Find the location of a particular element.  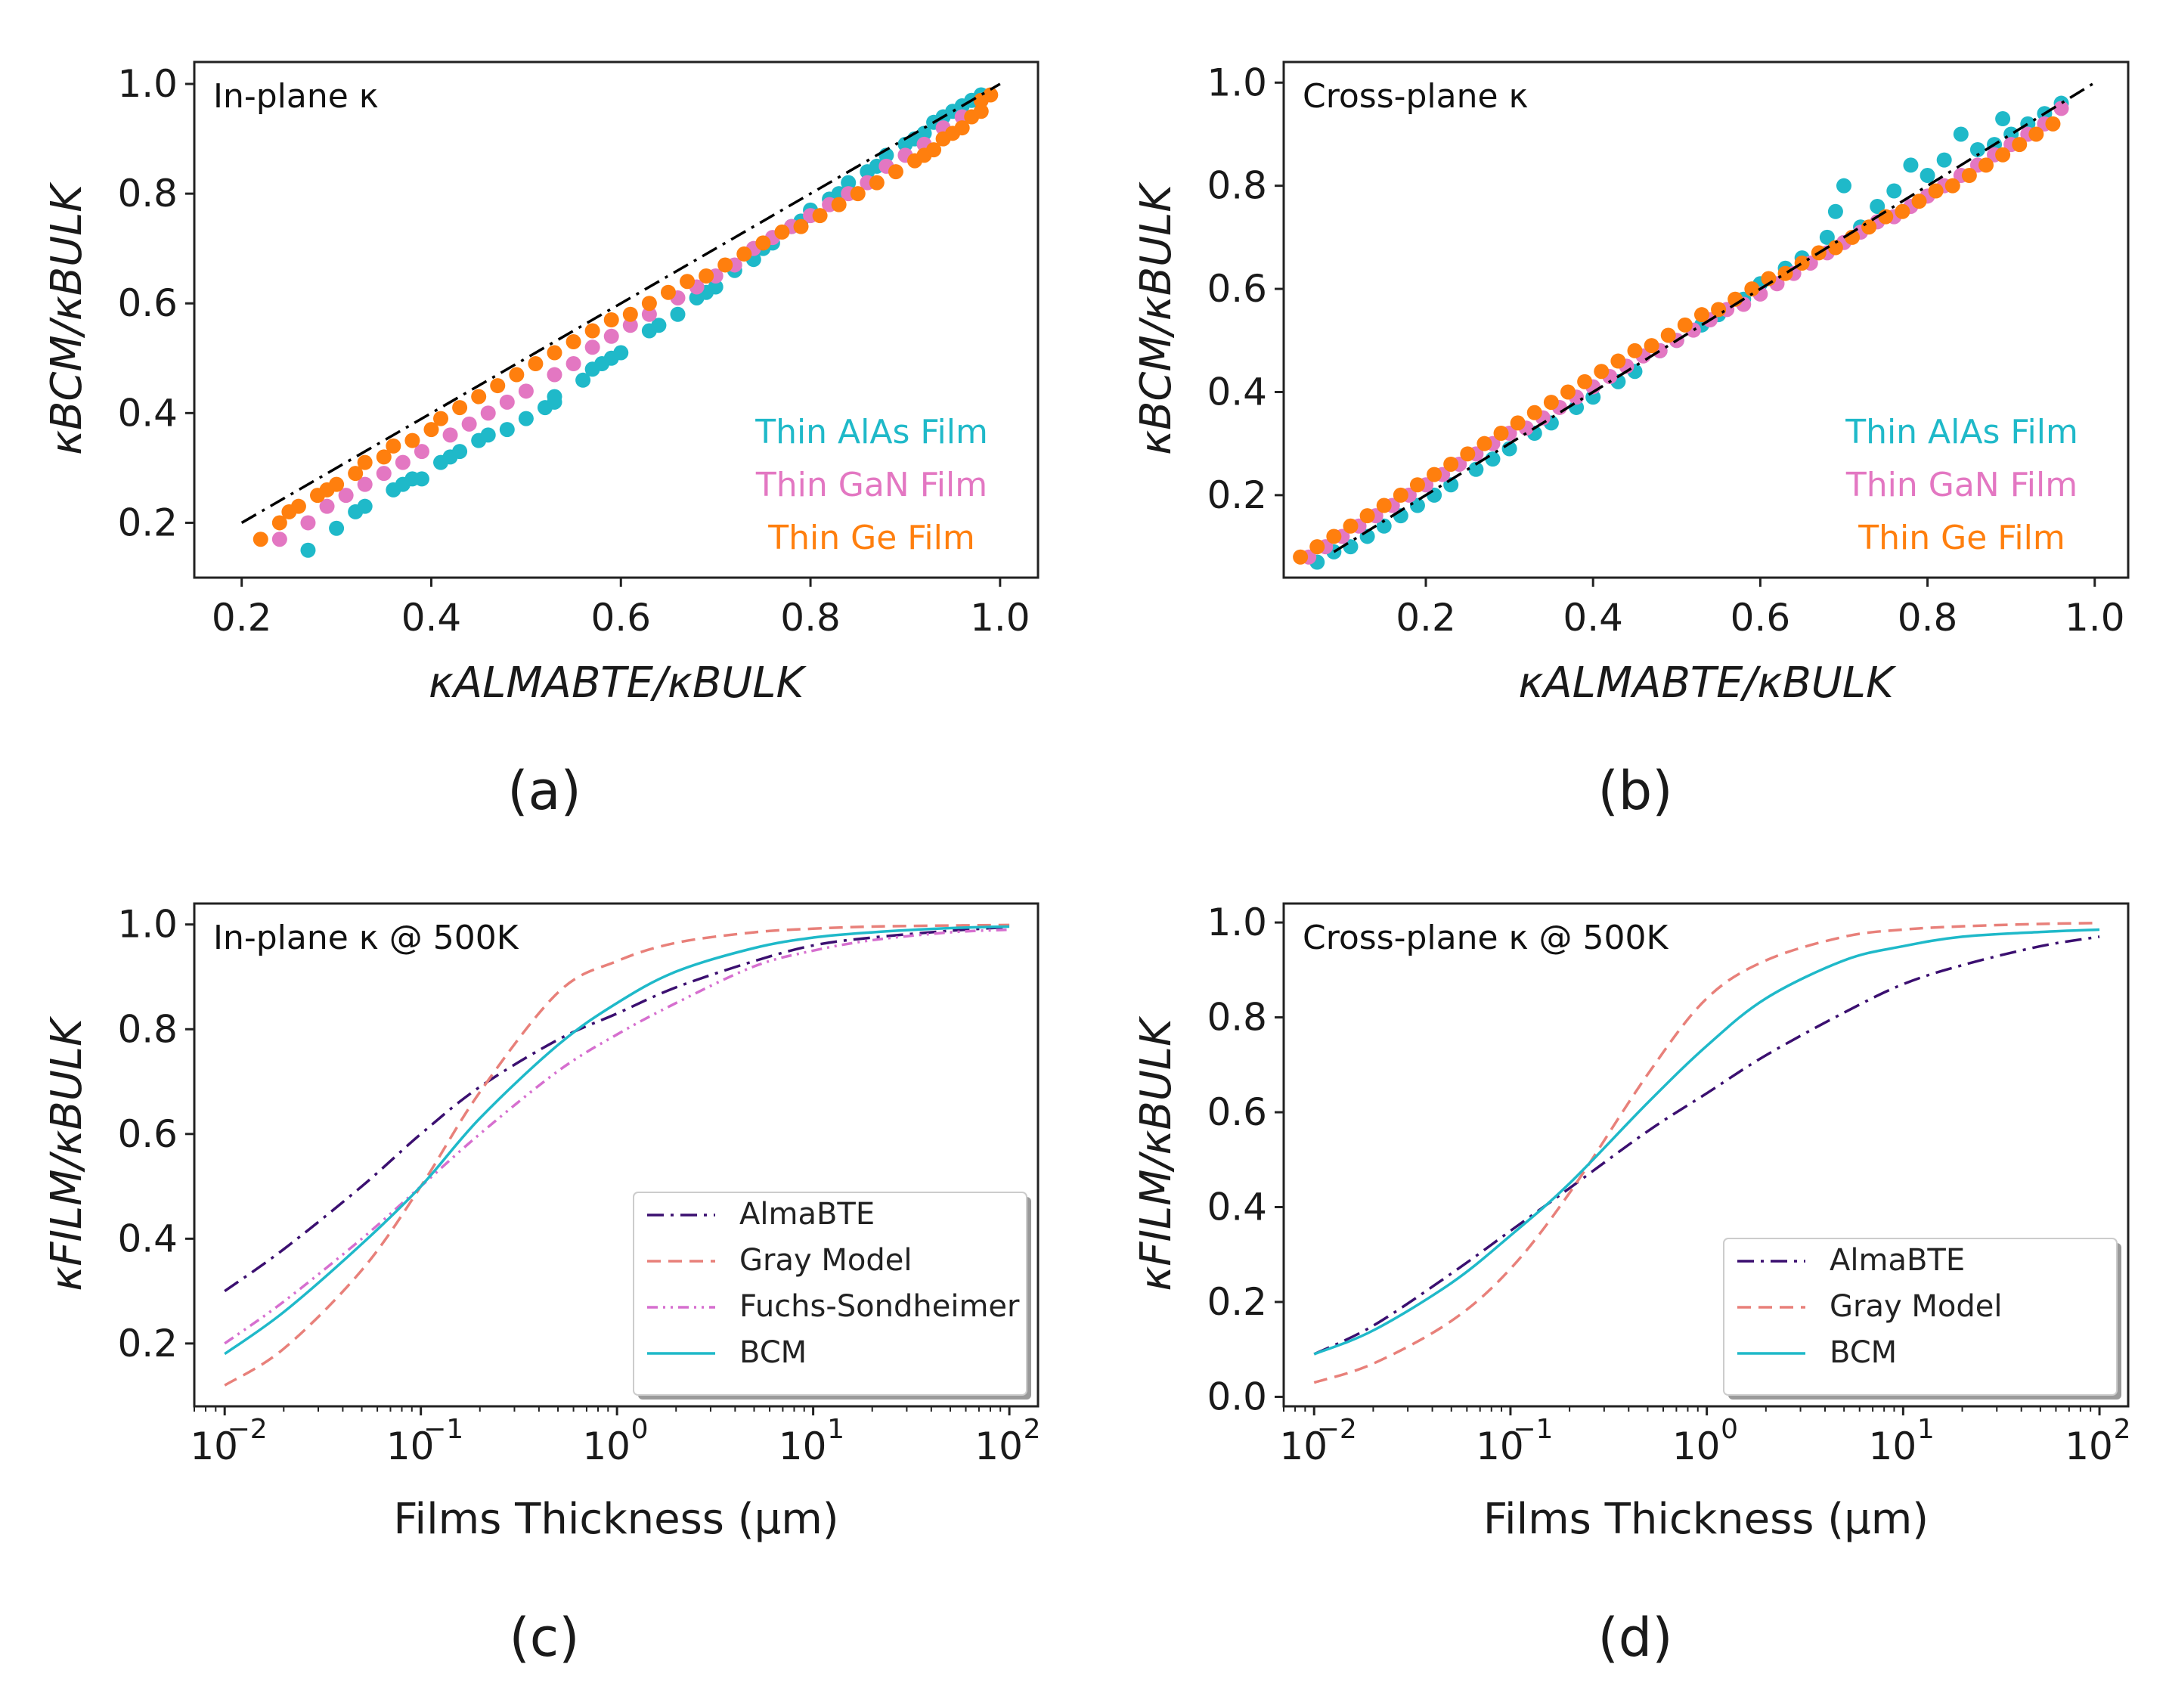

legend-item-thin-alas-film: Thin AlAs Film is located at coordinates (1961, 432).